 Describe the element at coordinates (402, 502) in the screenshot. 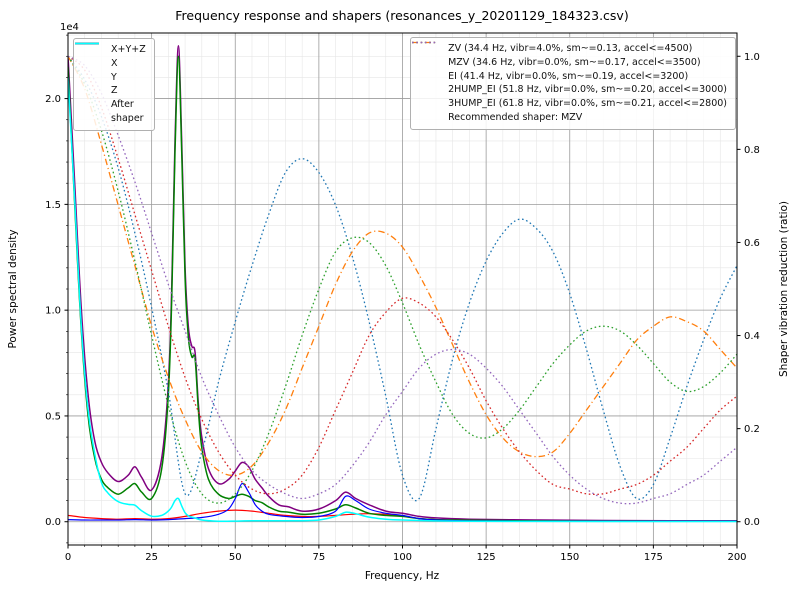

I see `psd-series-z` at that location.